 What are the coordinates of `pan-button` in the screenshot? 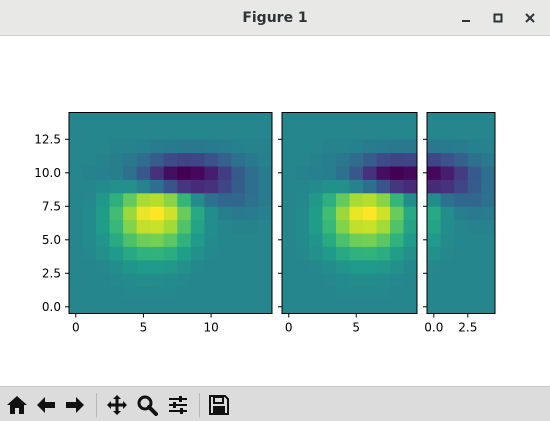 It's located at (117, 405).